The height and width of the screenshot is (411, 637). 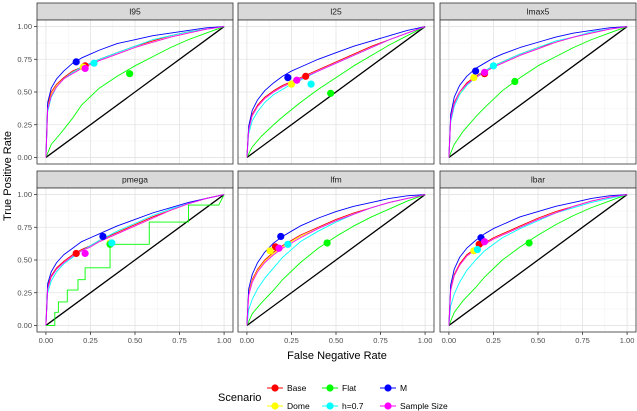 What do you see at coordinates (297, 80) in the screenshot?
I see `roc-point-l25-sample-size` at bounding box center [297, 80].